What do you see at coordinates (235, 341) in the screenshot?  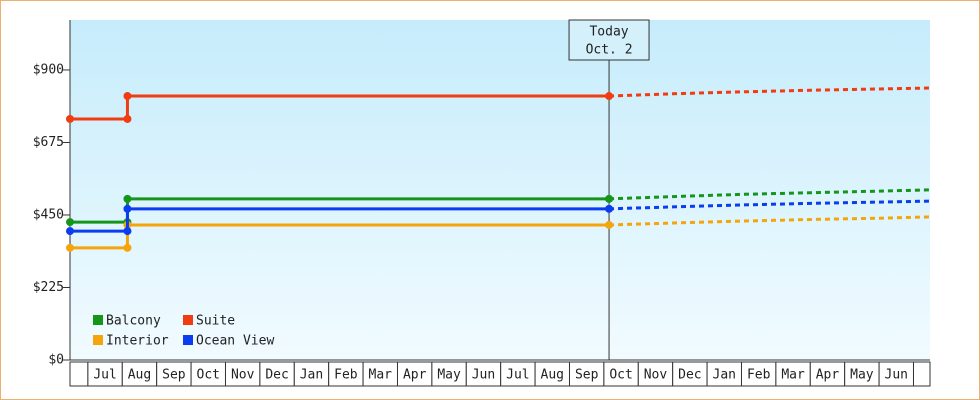 I see `legend-label: Ocean View` at bounding box center [235, 341].